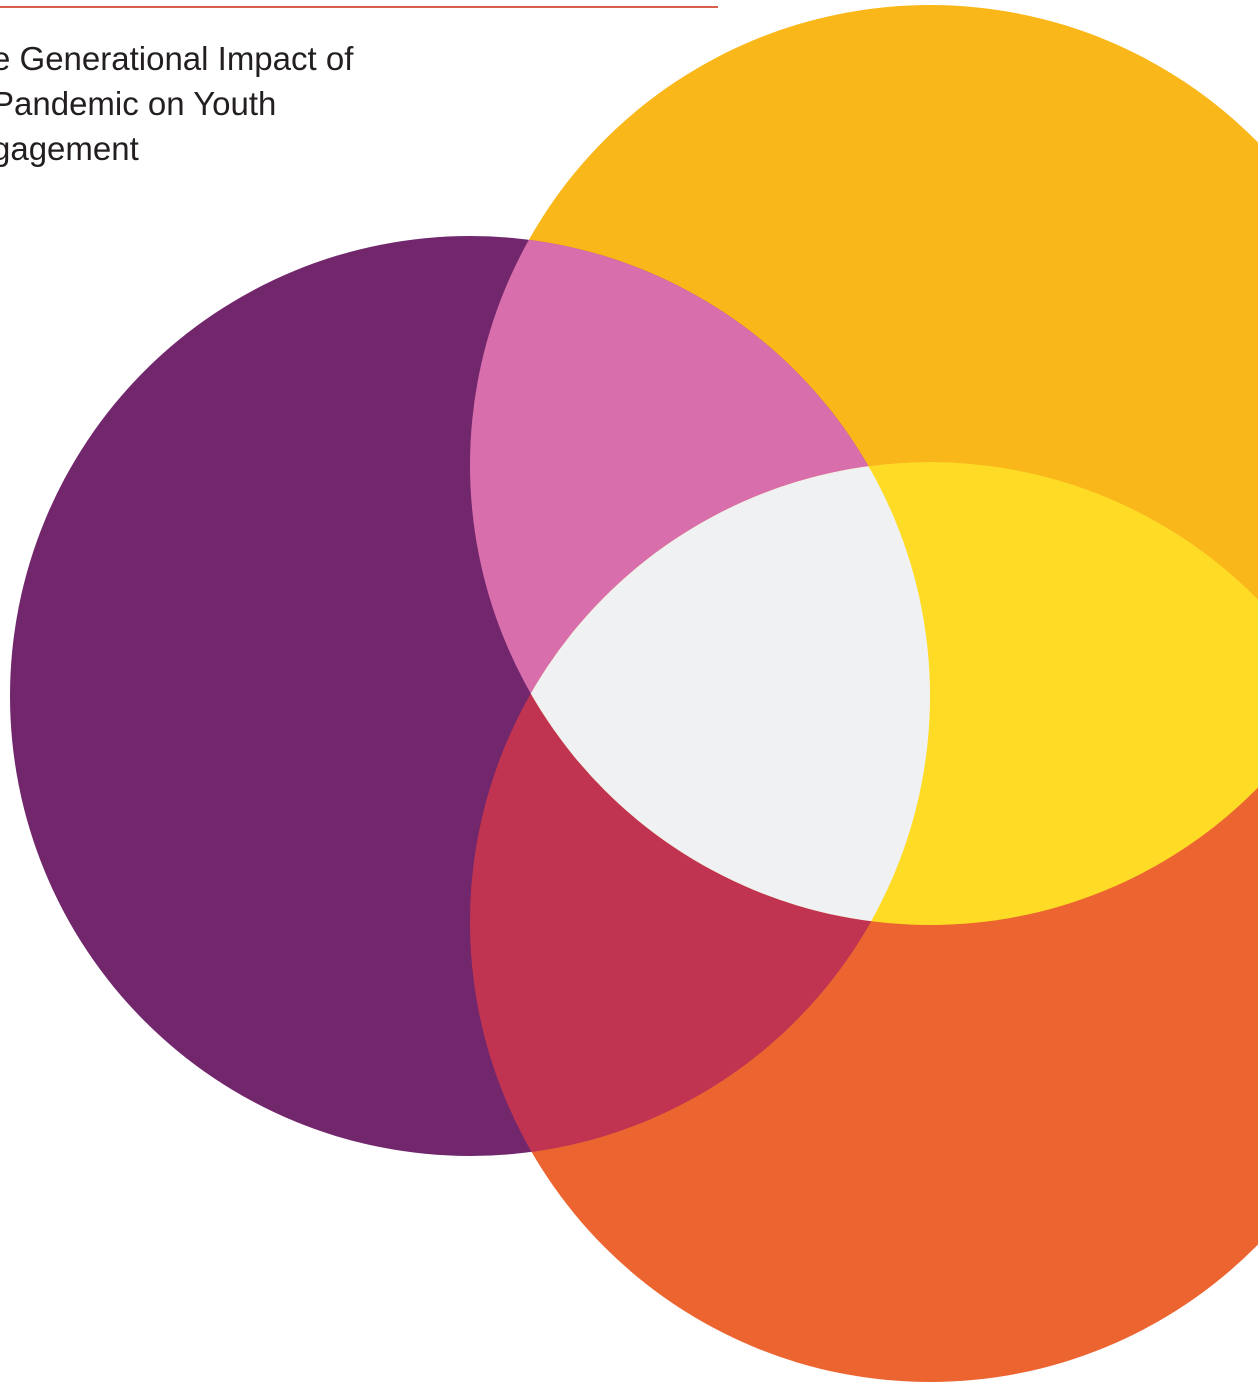 This screenshot has width=1258, height=1382. Describe the element at coordinates (359, 7) in the screenshot. I see `top-rule` at that location.